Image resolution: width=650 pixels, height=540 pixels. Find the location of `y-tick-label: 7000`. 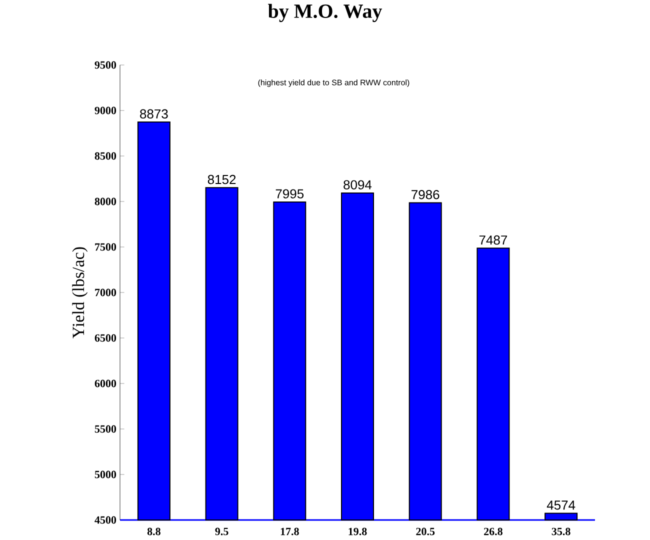

y-tick-label: 7000 is located at coordinates (105, 292).